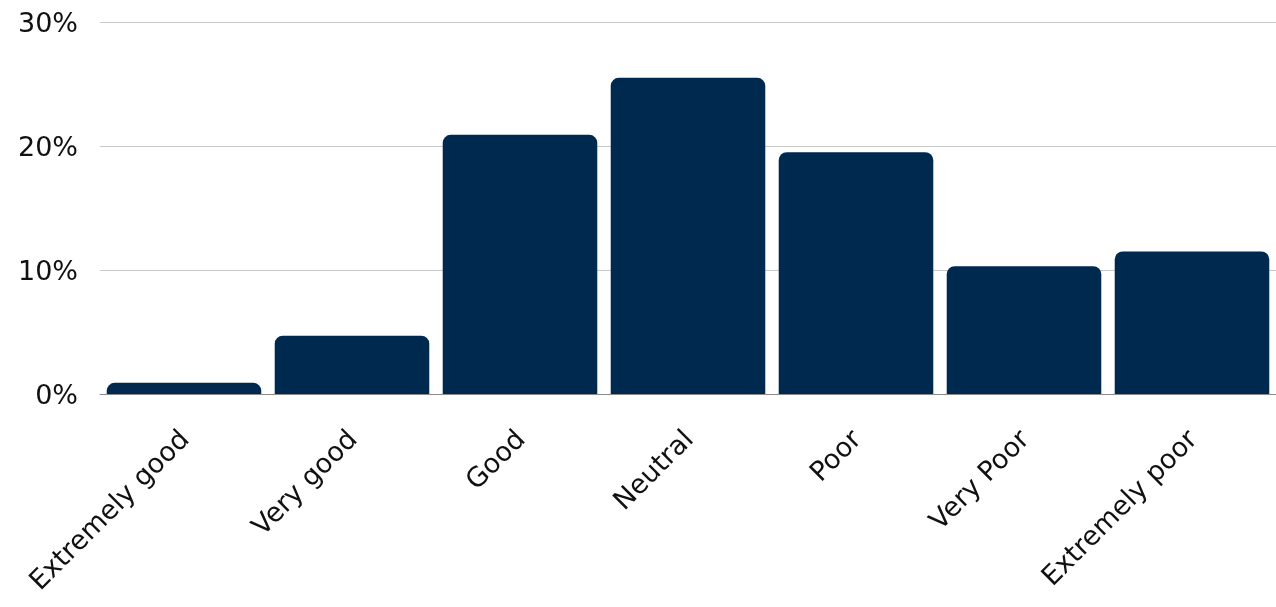 The height and width of the screenshot is (607, 1276). Describe the element at coordinates (47, 22) in the screenshot. I see `y-tick-label: 30%` at that location.